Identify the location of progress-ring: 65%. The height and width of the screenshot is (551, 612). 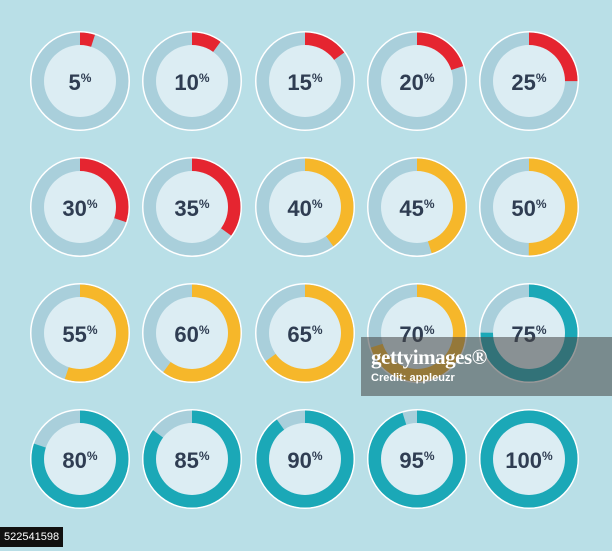
(305, 333).